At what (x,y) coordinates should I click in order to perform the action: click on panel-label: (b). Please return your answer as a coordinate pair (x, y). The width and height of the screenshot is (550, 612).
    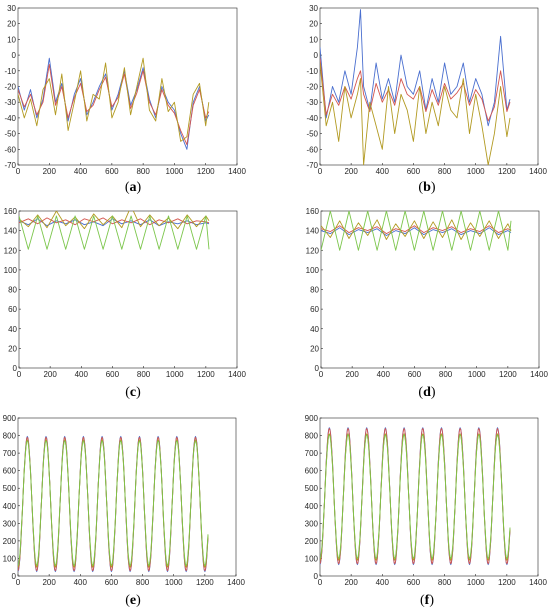
    Looking at the image, I should click on (426, 187).